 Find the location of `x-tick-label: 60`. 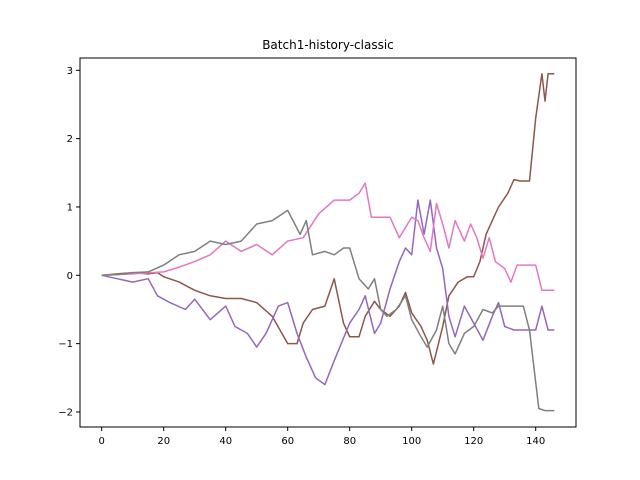

x-tick-label: 60 is located at coordinates (287, 441).